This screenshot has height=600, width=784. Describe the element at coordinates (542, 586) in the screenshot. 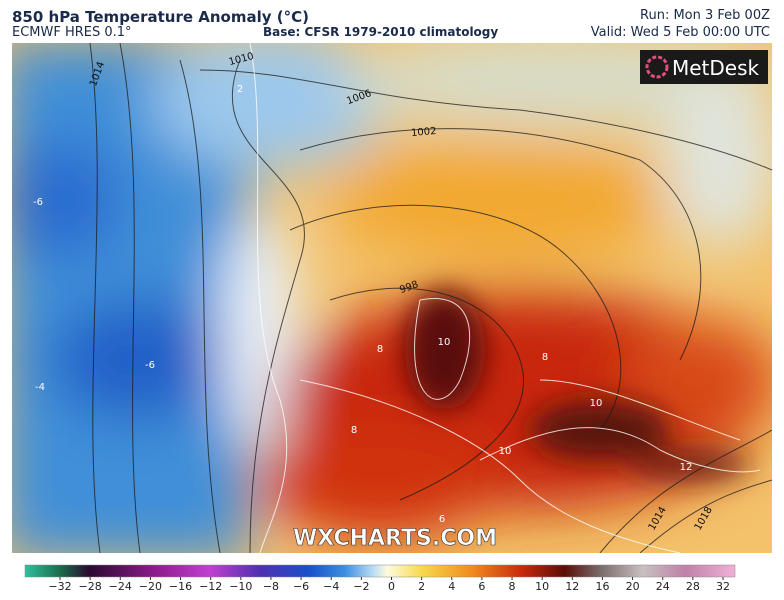

I see `colorbar-label: 10` at that location.